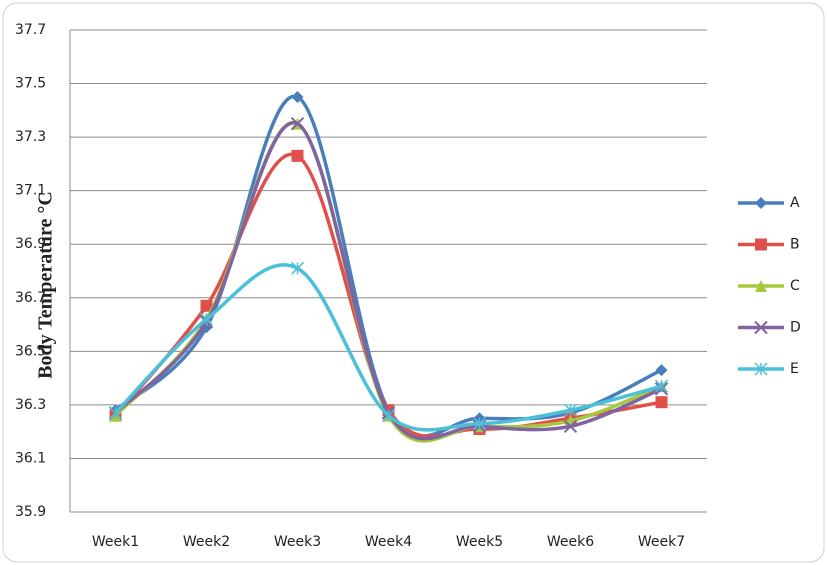  What do you see at coordinates (795, 245) in the screenshot?
I see `legend-label: B` at bounding box center [795, 245].